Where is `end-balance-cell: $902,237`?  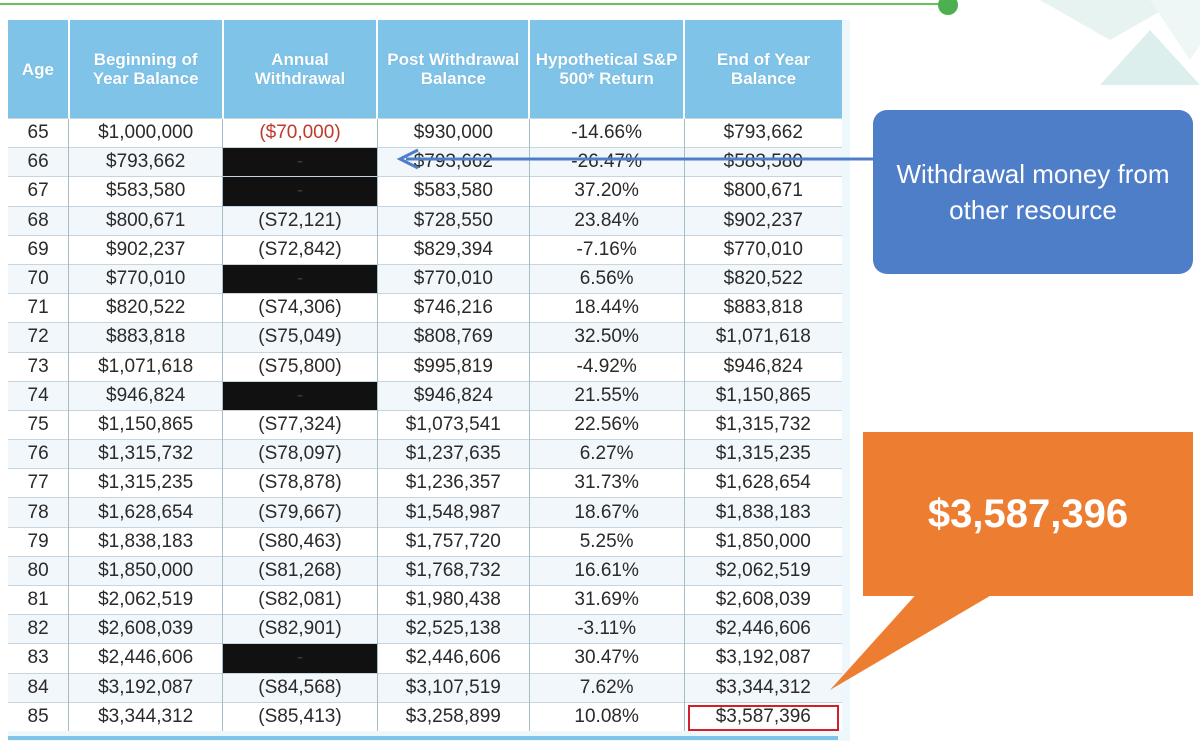 end-balance-cell: $902,237 is located at coordinates (763, 220).